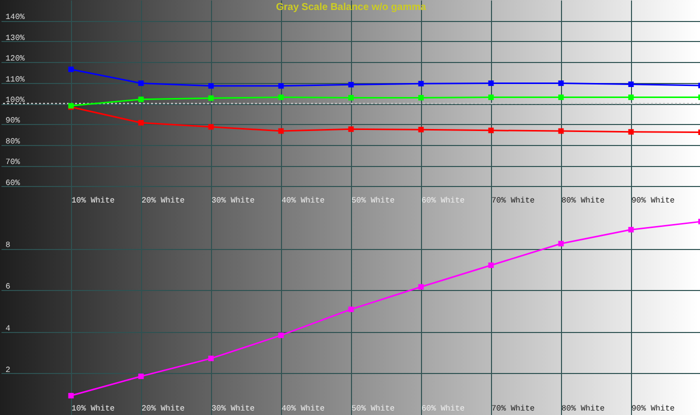 This screenshot has height=415, width=700. Describe the element at coordinates (8, 370) in the screenshot. I see `y-tick-label: 2` at that location.